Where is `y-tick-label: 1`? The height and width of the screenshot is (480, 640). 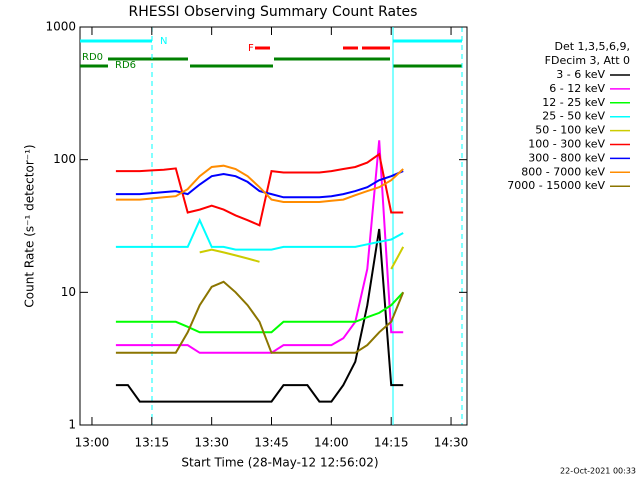 y-tick-label: 1 is located at coordinates (72, 425).